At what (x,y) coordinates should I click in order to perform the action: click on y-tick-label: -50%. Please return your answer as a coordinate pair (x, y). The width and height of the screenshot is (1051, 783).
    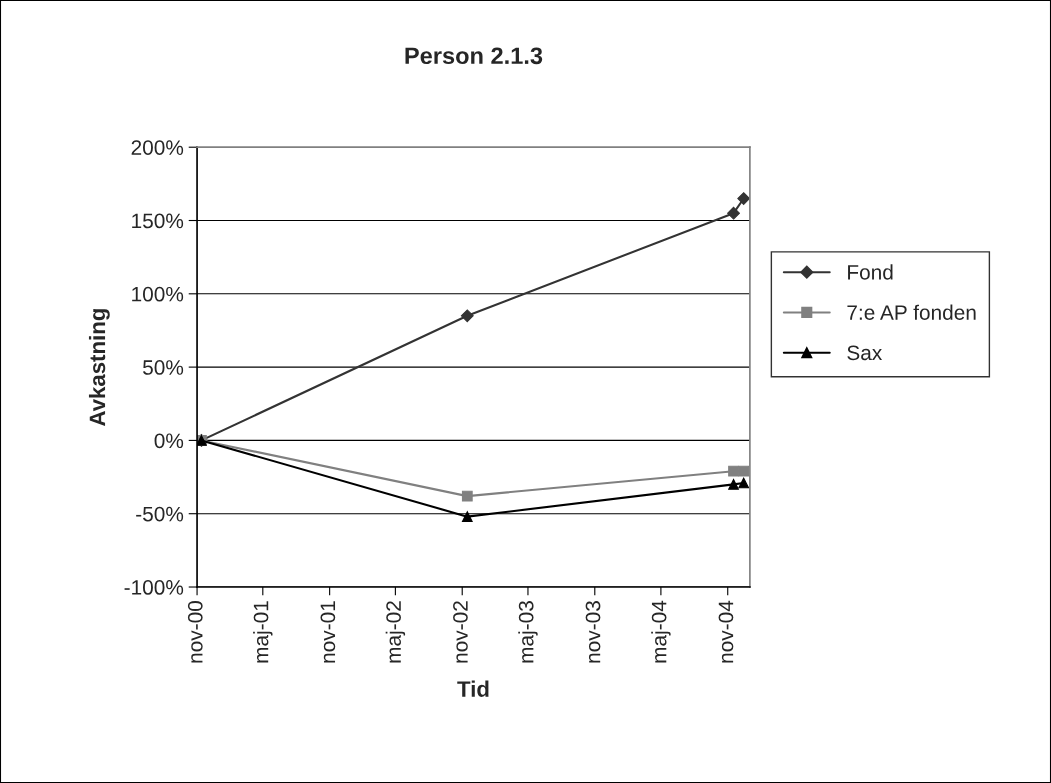
    Looking at the image, I should click on (160, 514).